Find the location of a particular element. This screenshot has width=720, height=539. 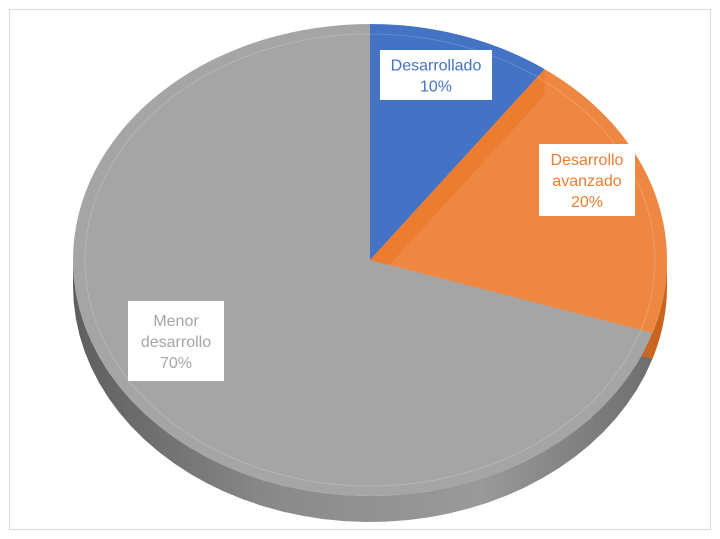

data-label-text: desarrollo is located at coordinates (176, 342).